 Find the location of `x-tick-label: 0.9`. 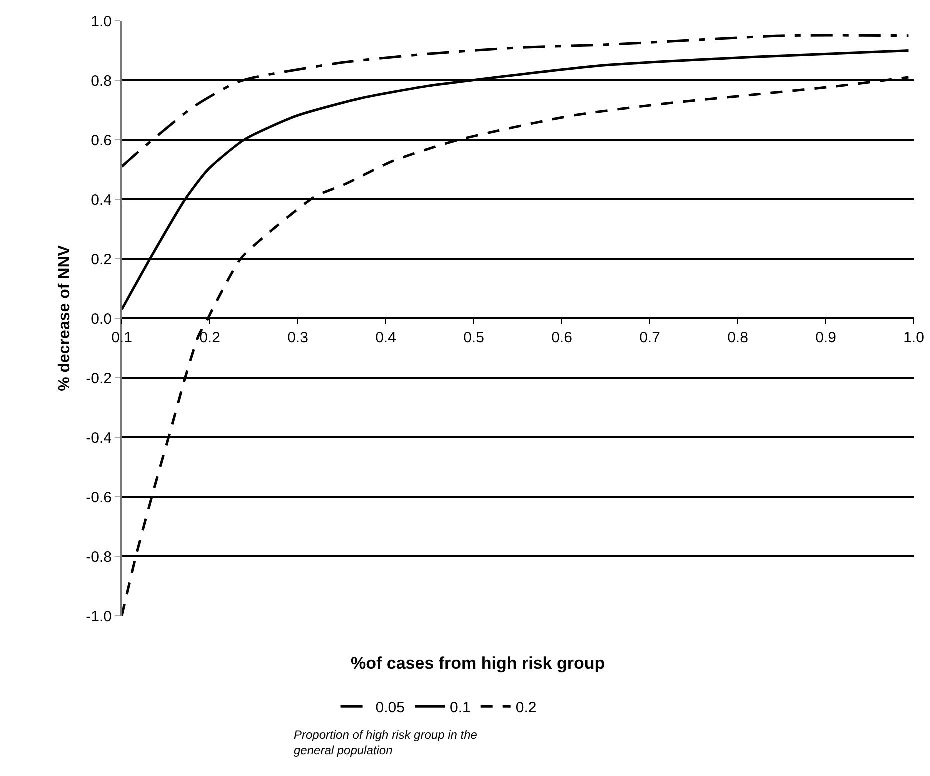

x-tick-label: 0.9 is located at coordinates (826, 338).